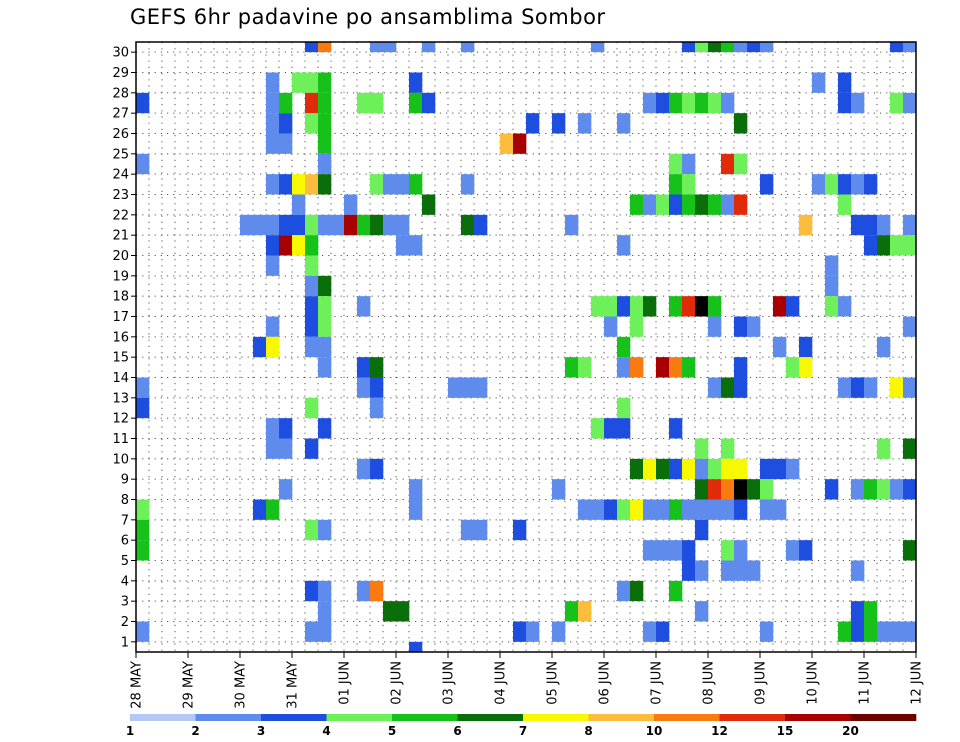  I want to click on x-tick-label: 11 JUN, so click(865, 683).